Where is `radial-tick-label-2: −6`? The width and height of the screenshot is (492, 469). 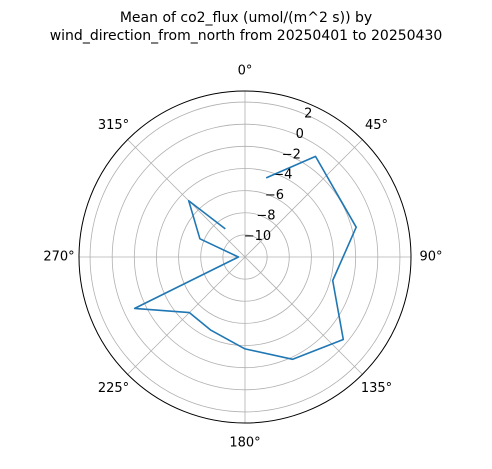
radial-tick-label-2: −6 is located at coordinates (274, 195).